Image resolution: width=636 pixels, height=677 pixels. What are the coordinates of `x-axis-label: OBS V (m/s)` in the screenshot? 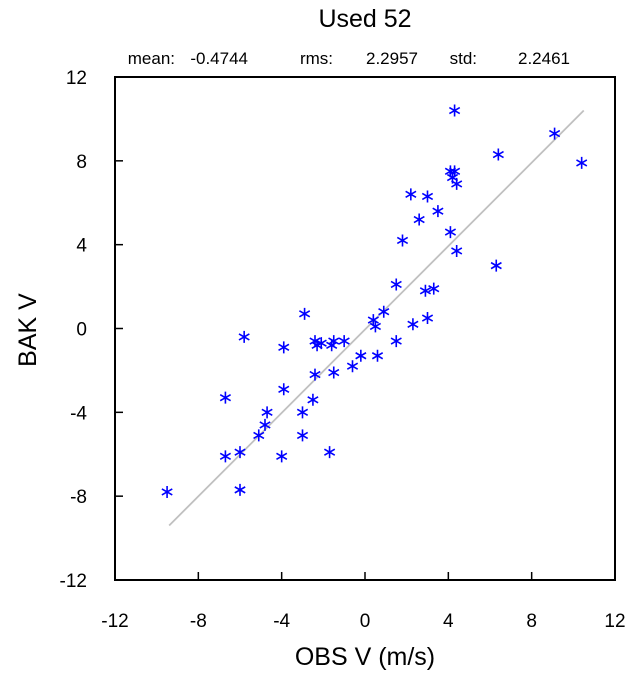 It's located at (365, 657).